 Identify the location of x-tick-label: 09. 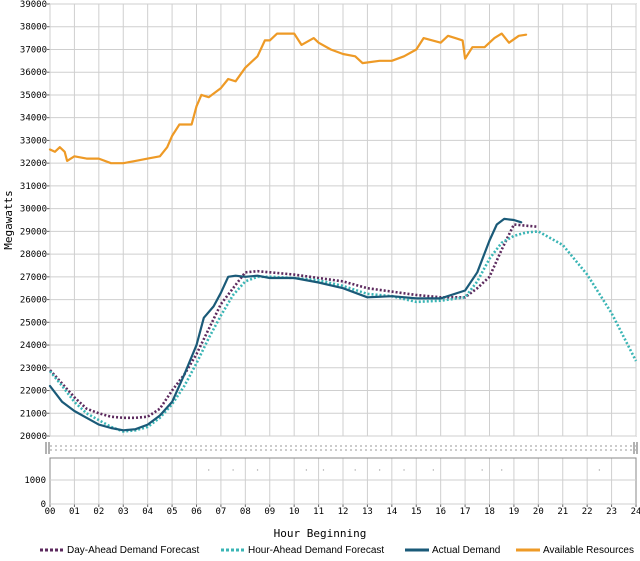
(269, 512).